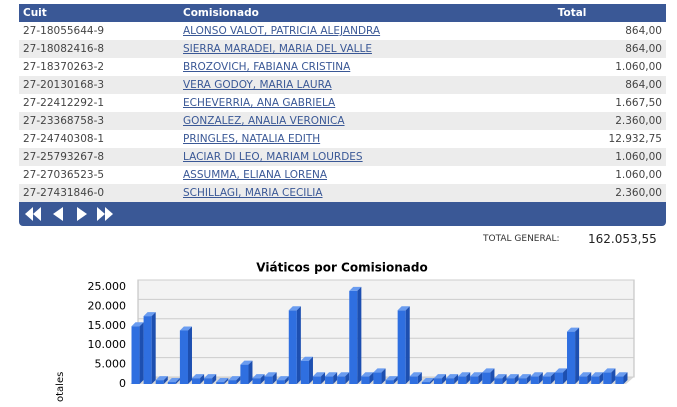 Image resolution: width=677 pixels, height=407 pixels. Describe the element at coordinates (82, 214) in the screenshot. I see `next-page` at that location.